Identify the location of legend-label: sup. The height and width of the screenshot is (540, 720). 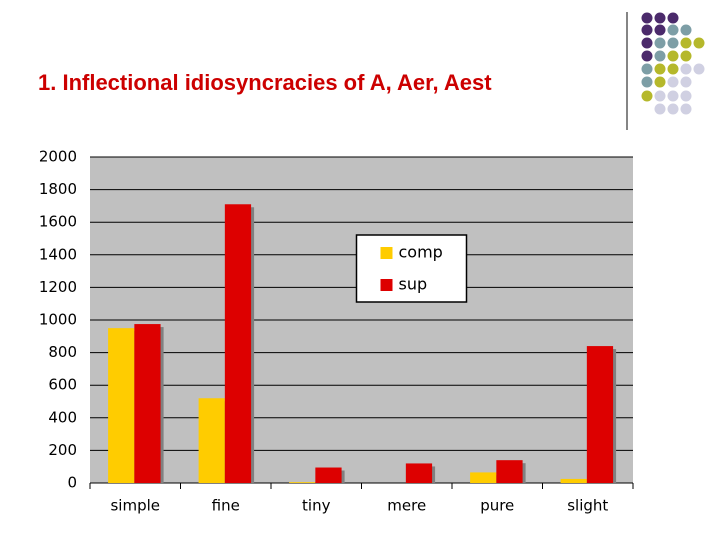
(413, 284).